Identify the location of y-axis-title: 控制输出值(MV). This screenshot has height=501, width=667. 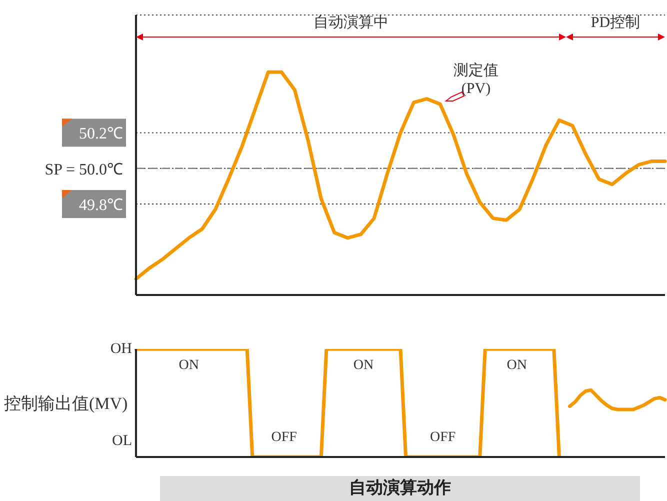
(66, 403).